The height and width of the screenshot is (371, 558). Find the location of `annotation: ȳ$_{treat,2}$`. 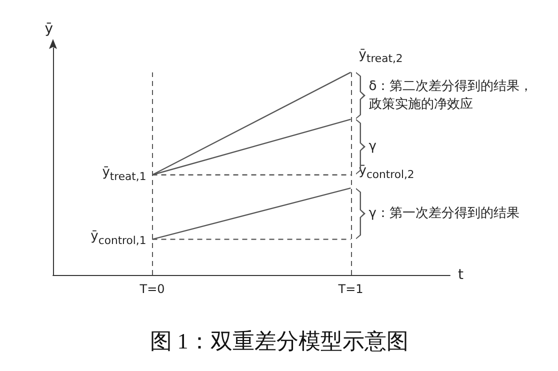

annotation: ȳ$_{treat,2}$ is located at coordinates (380, 57).